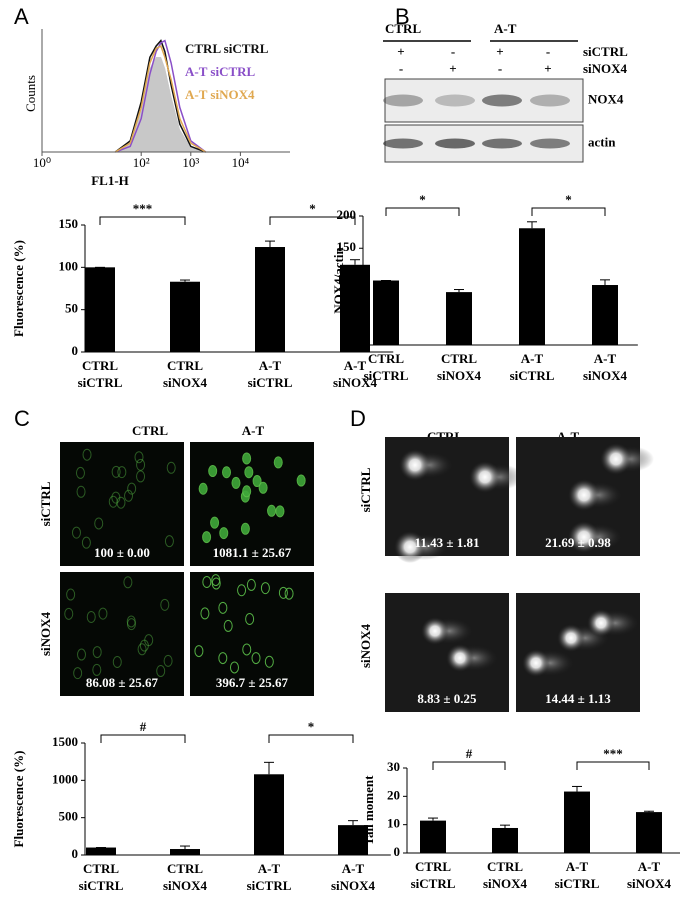 This screenshot has height=905, width=680. I want to click on y-axis-label: Counts, so click(30, 93).